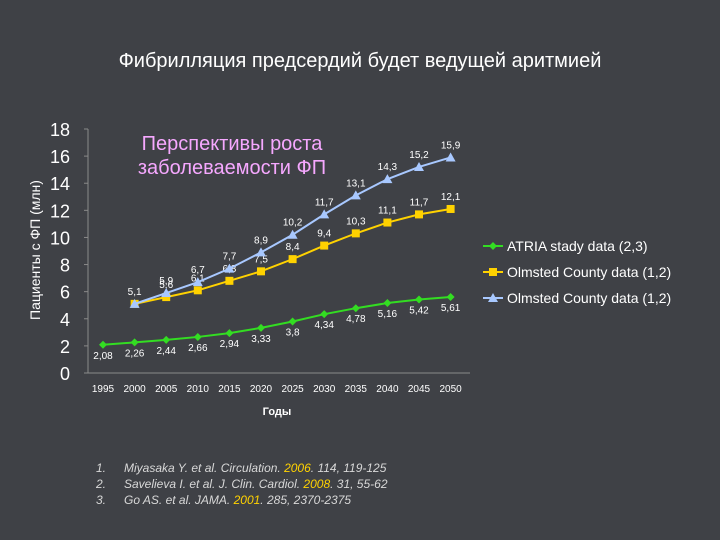 Image resolution: width=720 pixels, height=540 pixels. What do you see at coordinates (388, 167) in the screenshot?
I see `data-label: 14,3` at bounding box center [388, 167].